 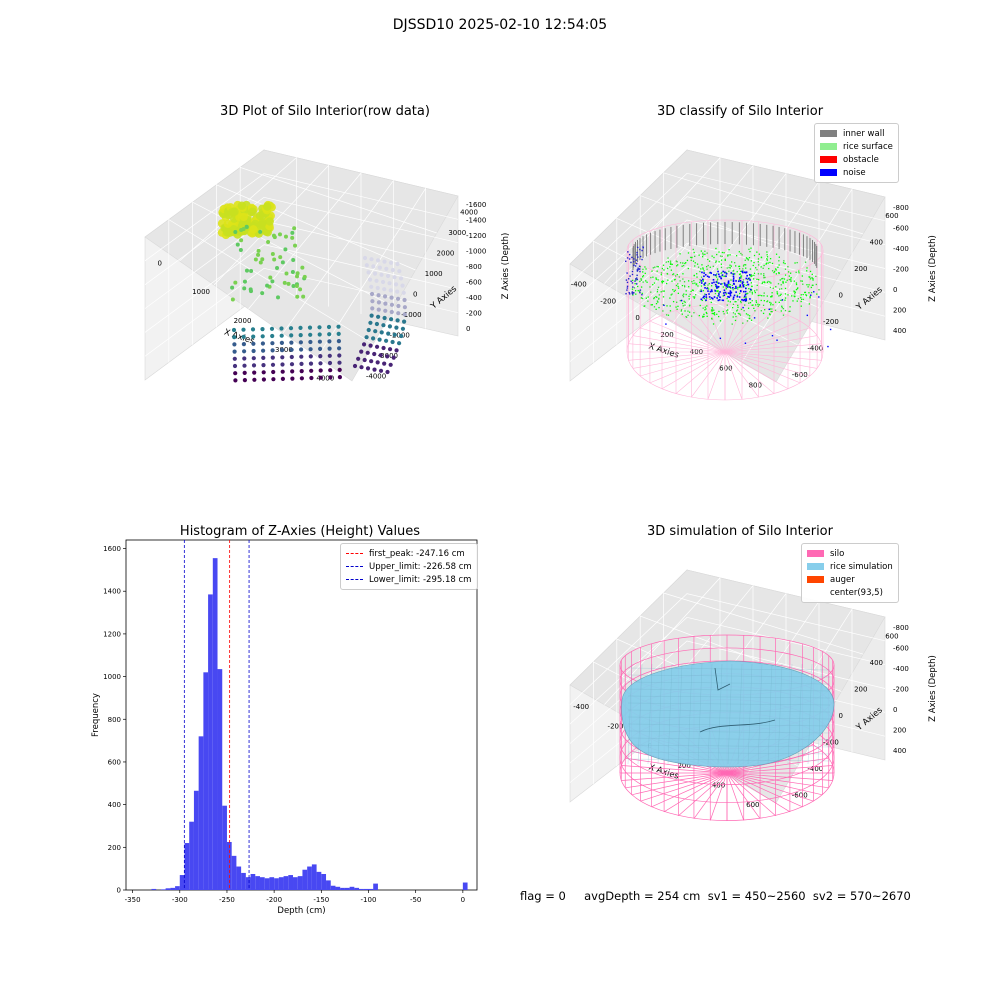 What do you see at coordinates (411, 315) in the screenshot?
I see `panel1-y-tick: -1000` at bounding box center [411, 315].